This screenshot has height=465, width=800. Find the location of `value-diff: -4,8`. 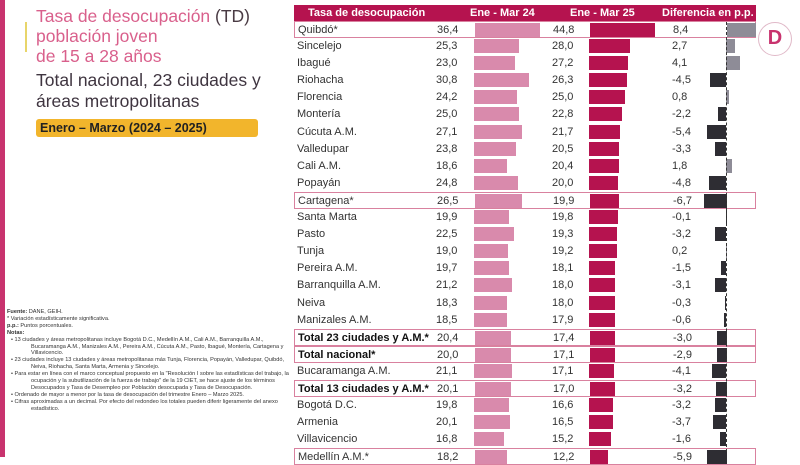

value-diff: -4,8 is located at coordinates (681, 183).